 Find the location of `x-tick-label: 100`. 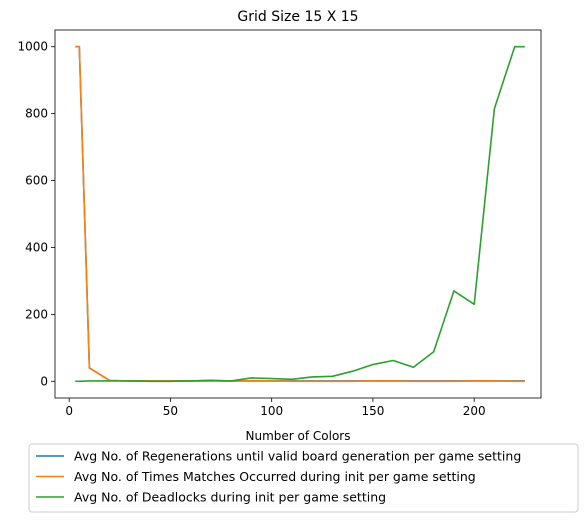

x-tick-label: 100 is located at coordinates (271, 411).